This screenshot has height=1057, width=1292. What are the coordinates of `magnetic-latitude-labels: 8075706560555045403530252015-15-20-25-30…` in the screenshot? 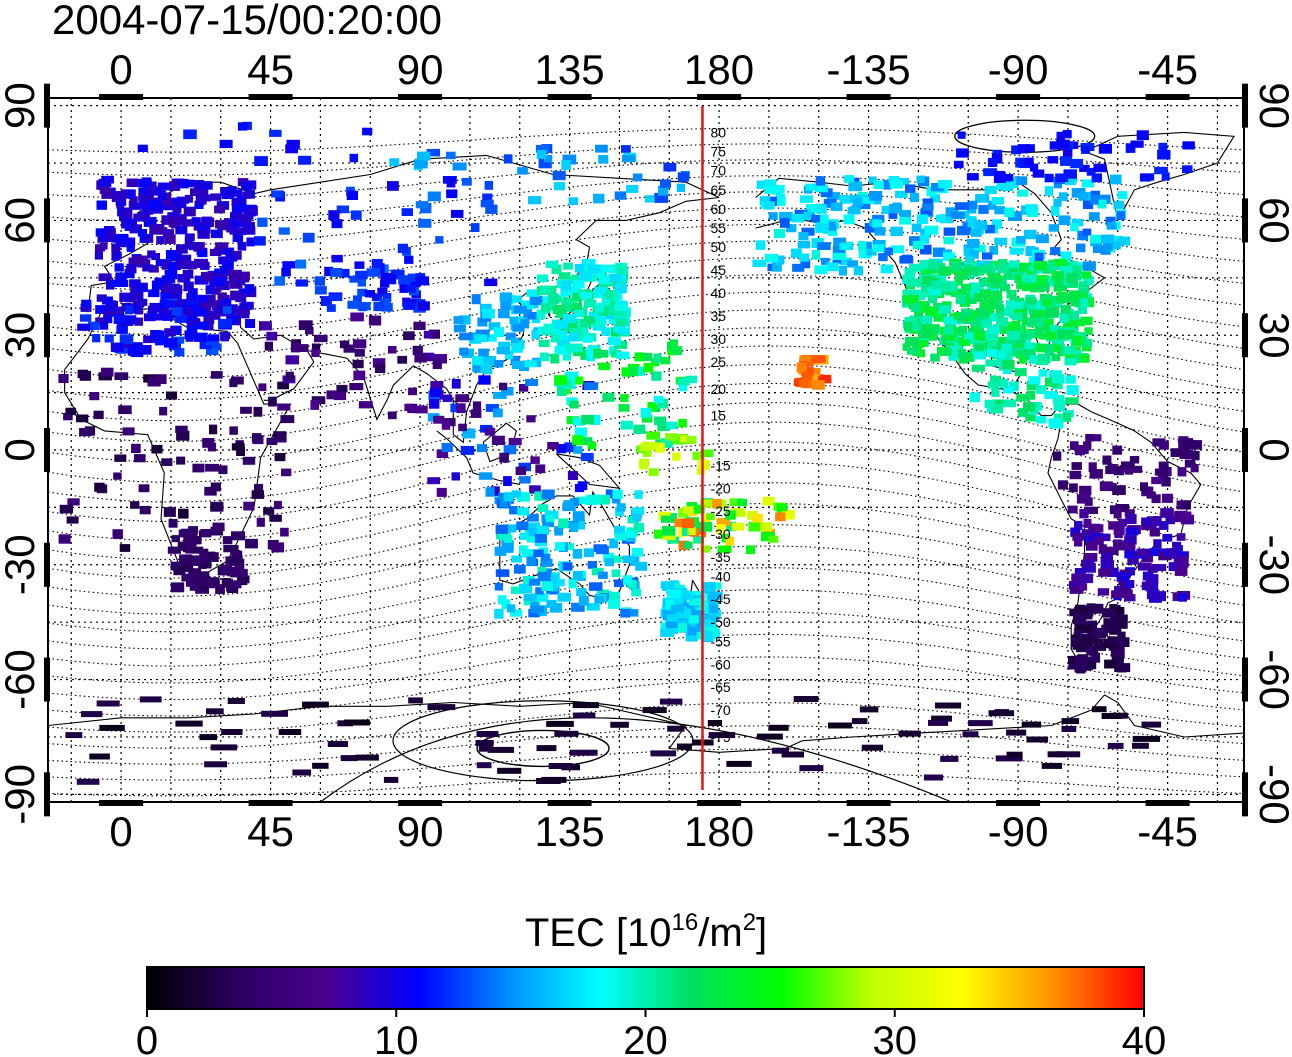 It's located at (720, 434).